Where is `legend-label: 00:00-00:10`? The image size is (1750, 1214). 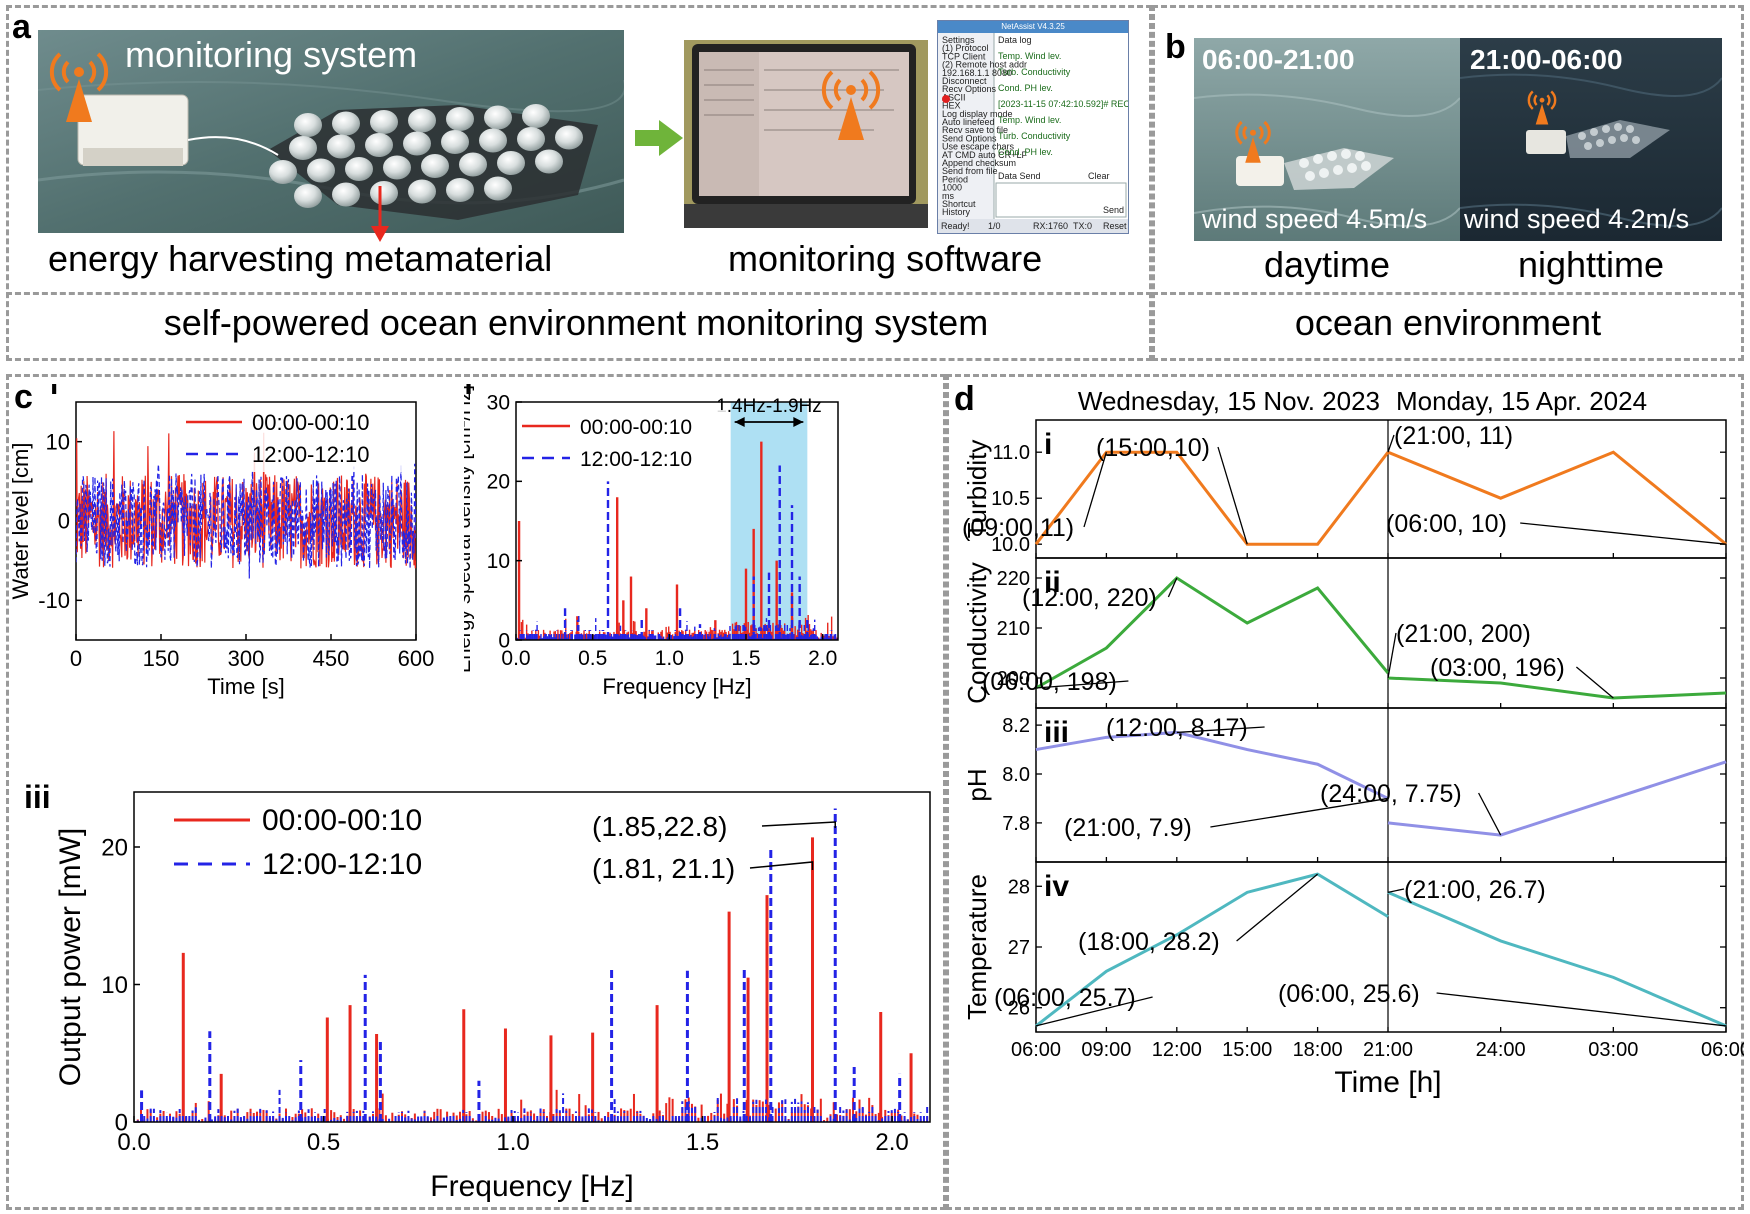
legend-label: 00:00-00:10 is located at coordinates (342, 820).